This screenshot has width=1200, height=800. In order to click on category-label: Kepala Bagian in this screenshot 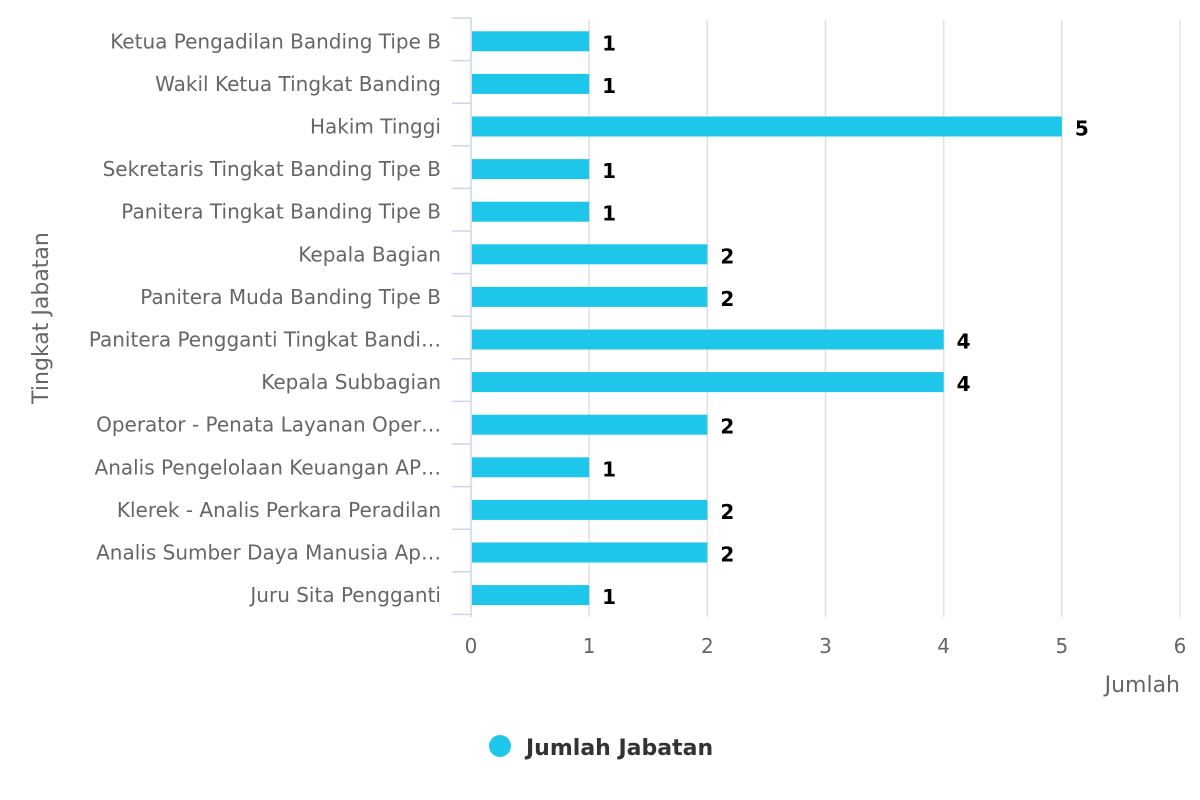, I will do `click(369, 254)`.